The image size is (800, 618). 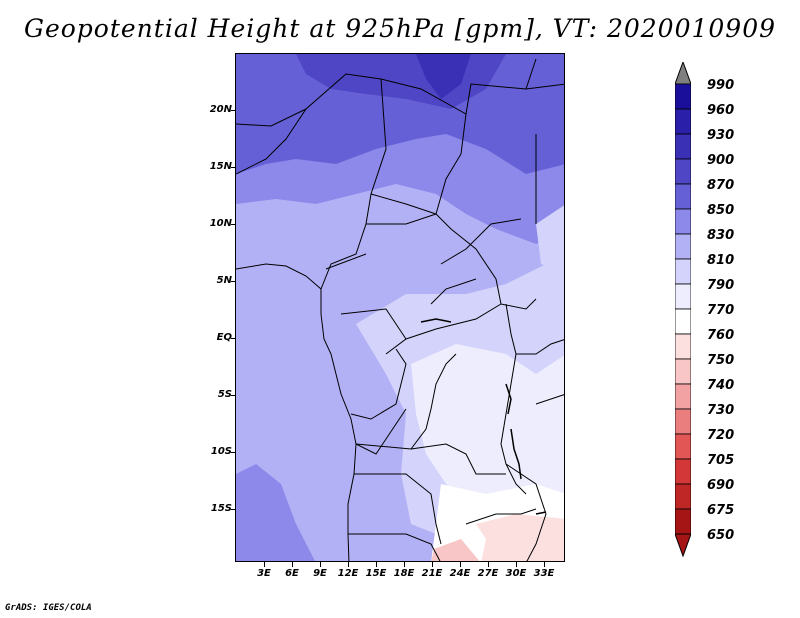 I want to click on ytick-label: 15N, so click(x=220, y=166).